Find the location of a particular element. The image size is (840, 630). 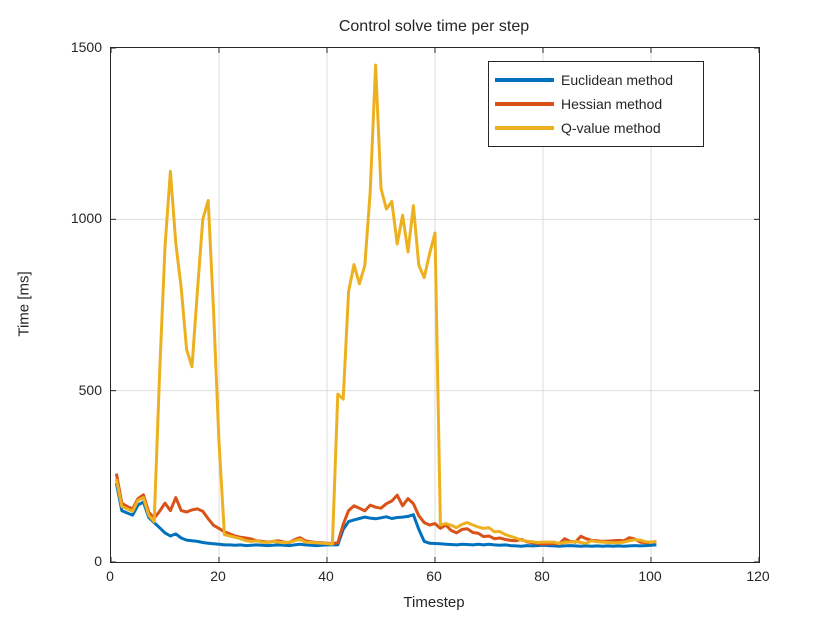

series-line-hessian-method is located at coordinates (385, 509).